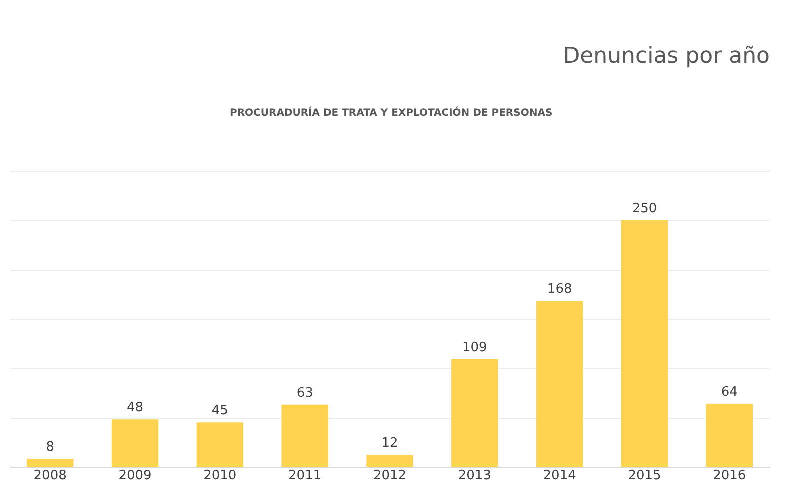  I want to click on x-tick-label: 2014, so click(559, 476).